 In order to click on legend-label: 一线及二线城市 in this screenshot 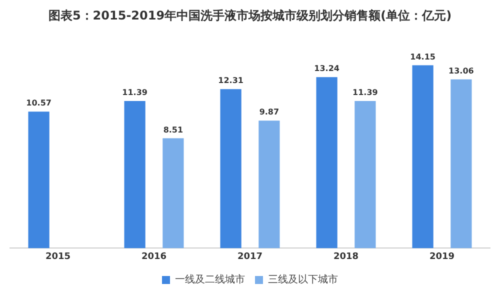, I will do `click(210, 280)`.